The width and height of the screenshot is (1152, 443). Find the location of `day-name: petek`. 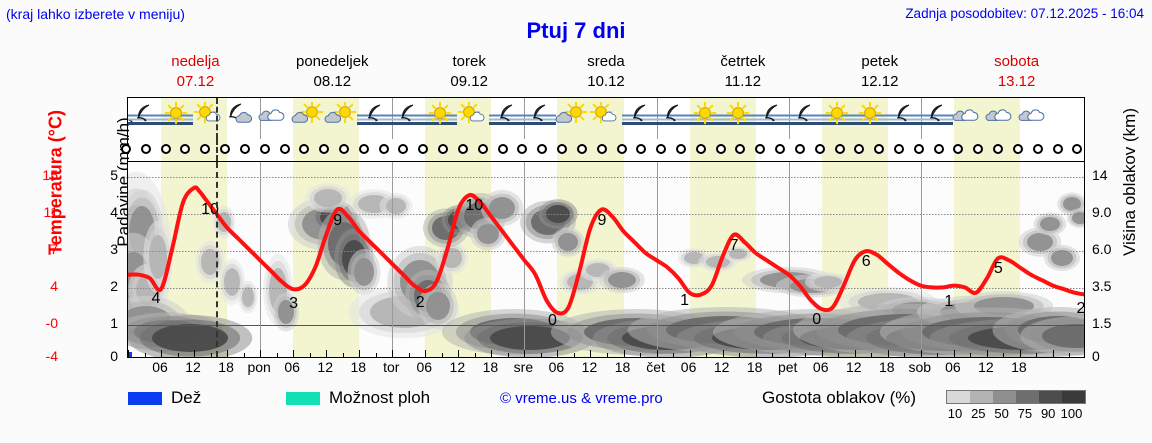

day-name: petek is located at coordinates (880, 61).